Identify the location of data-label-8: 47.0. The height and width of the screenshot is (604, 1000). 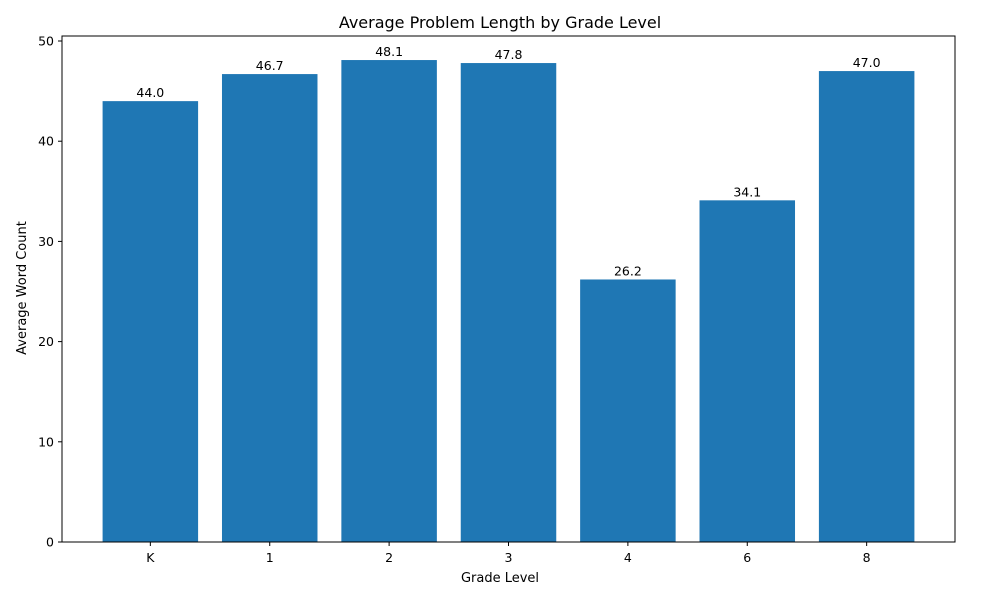
(867, 62).